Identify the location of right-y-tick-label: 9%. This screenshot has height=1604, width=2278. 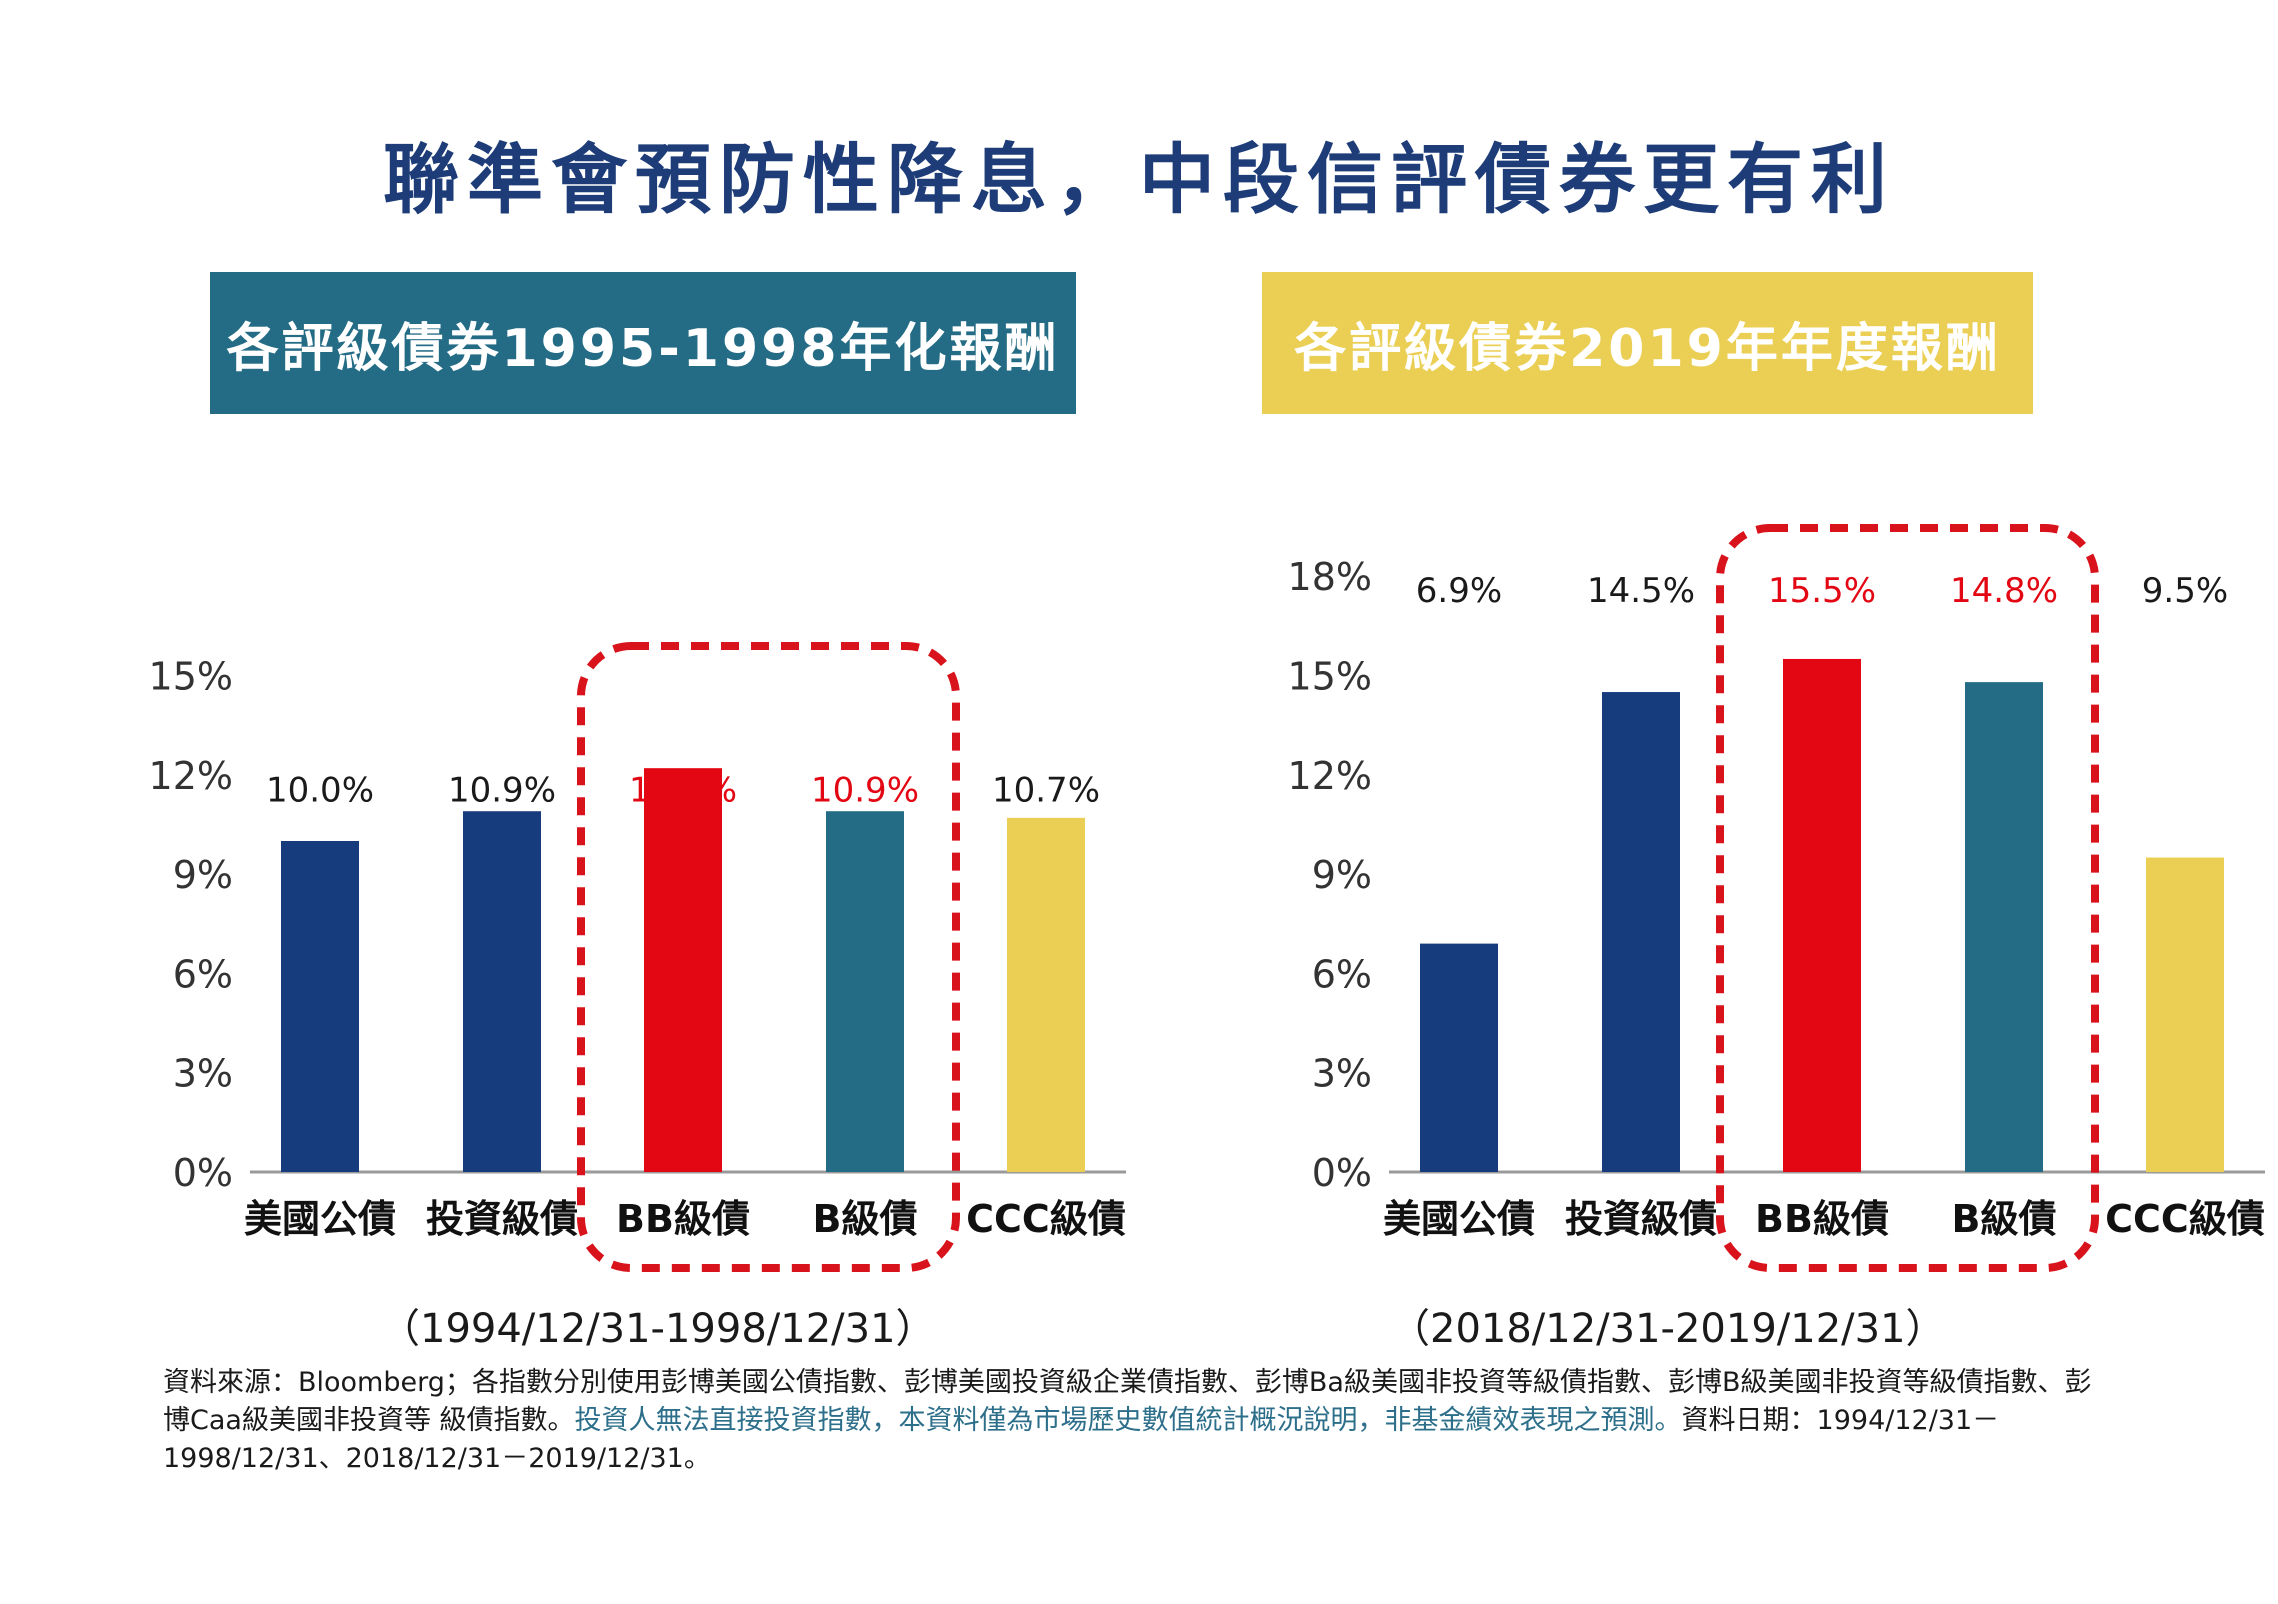
(1342, 875).